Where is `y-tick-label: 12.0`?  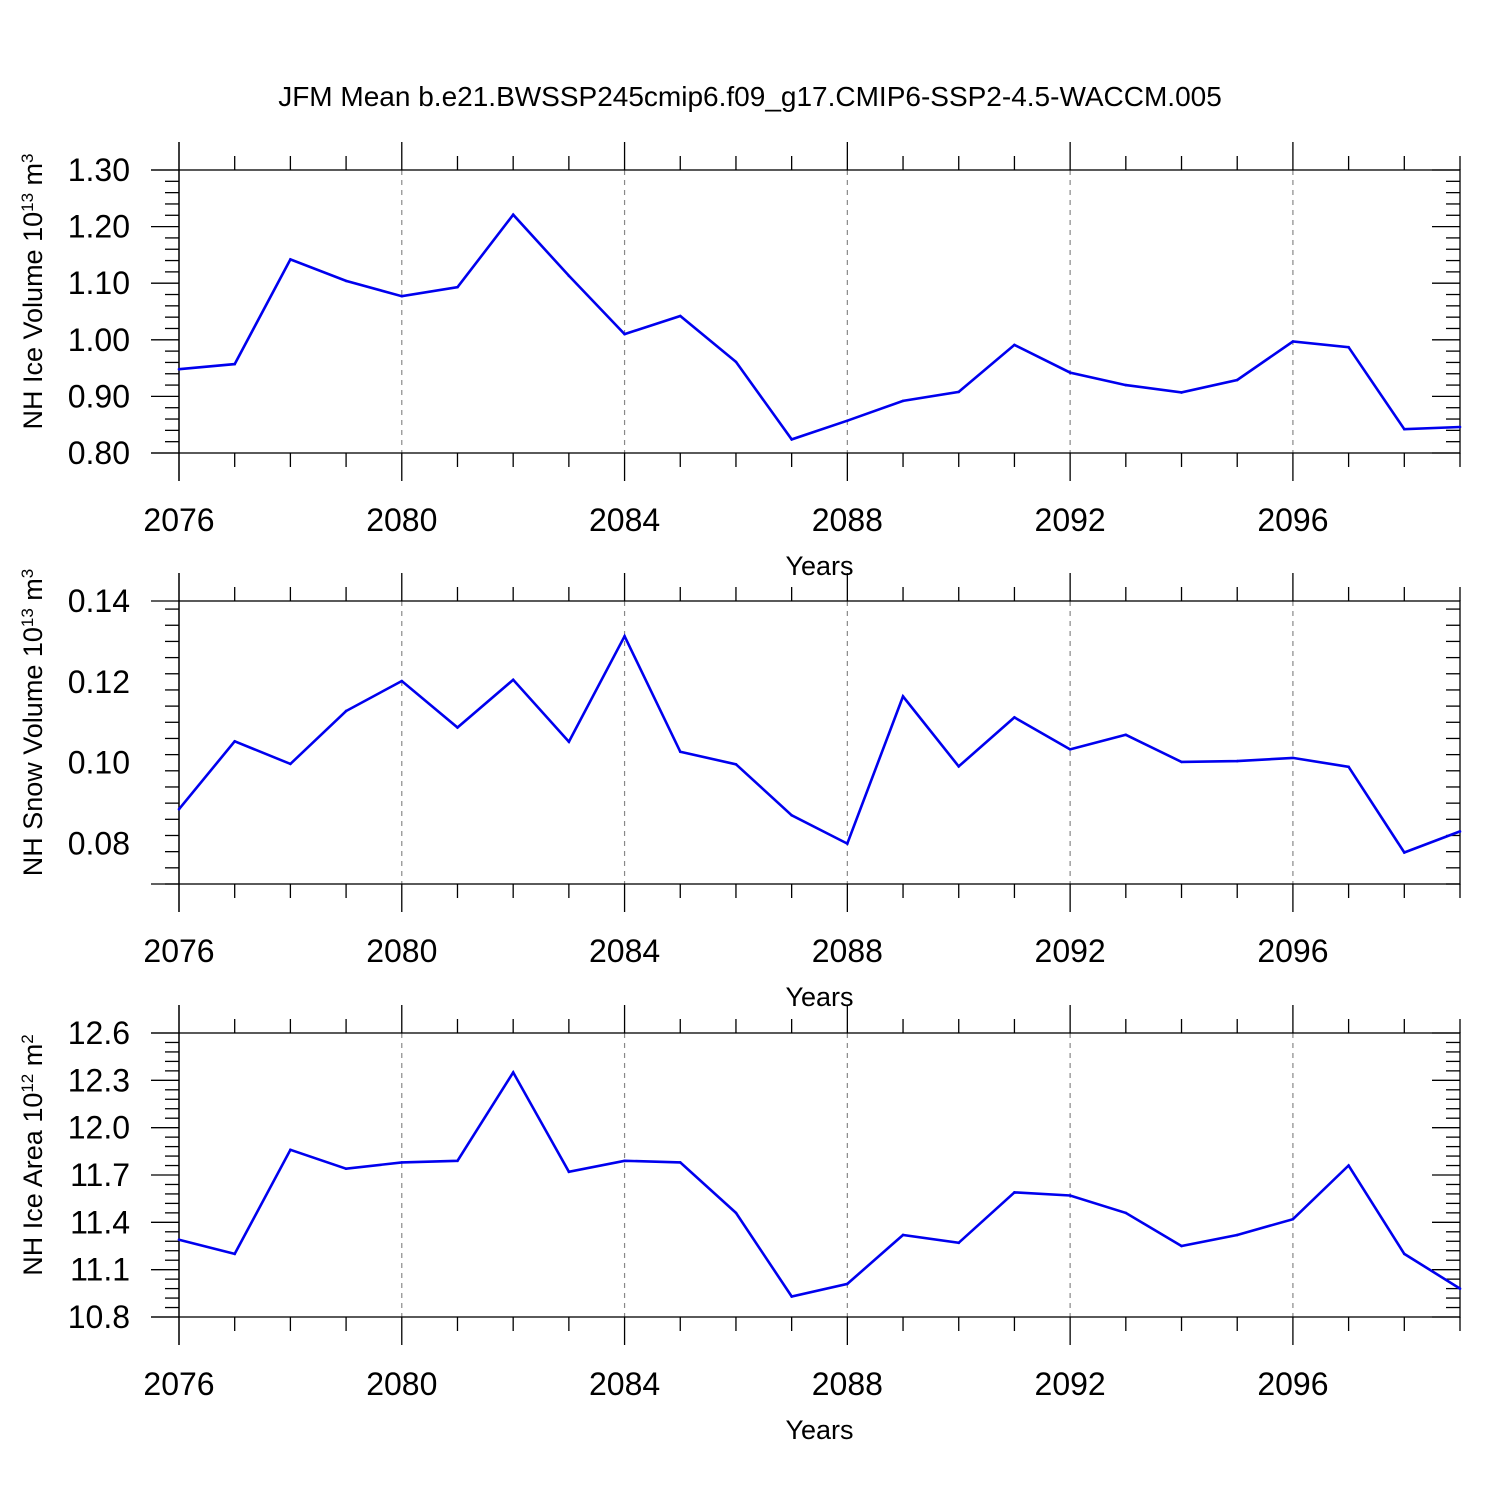 y-tick-label: 12.0 is located at coordinates (99, 1128).